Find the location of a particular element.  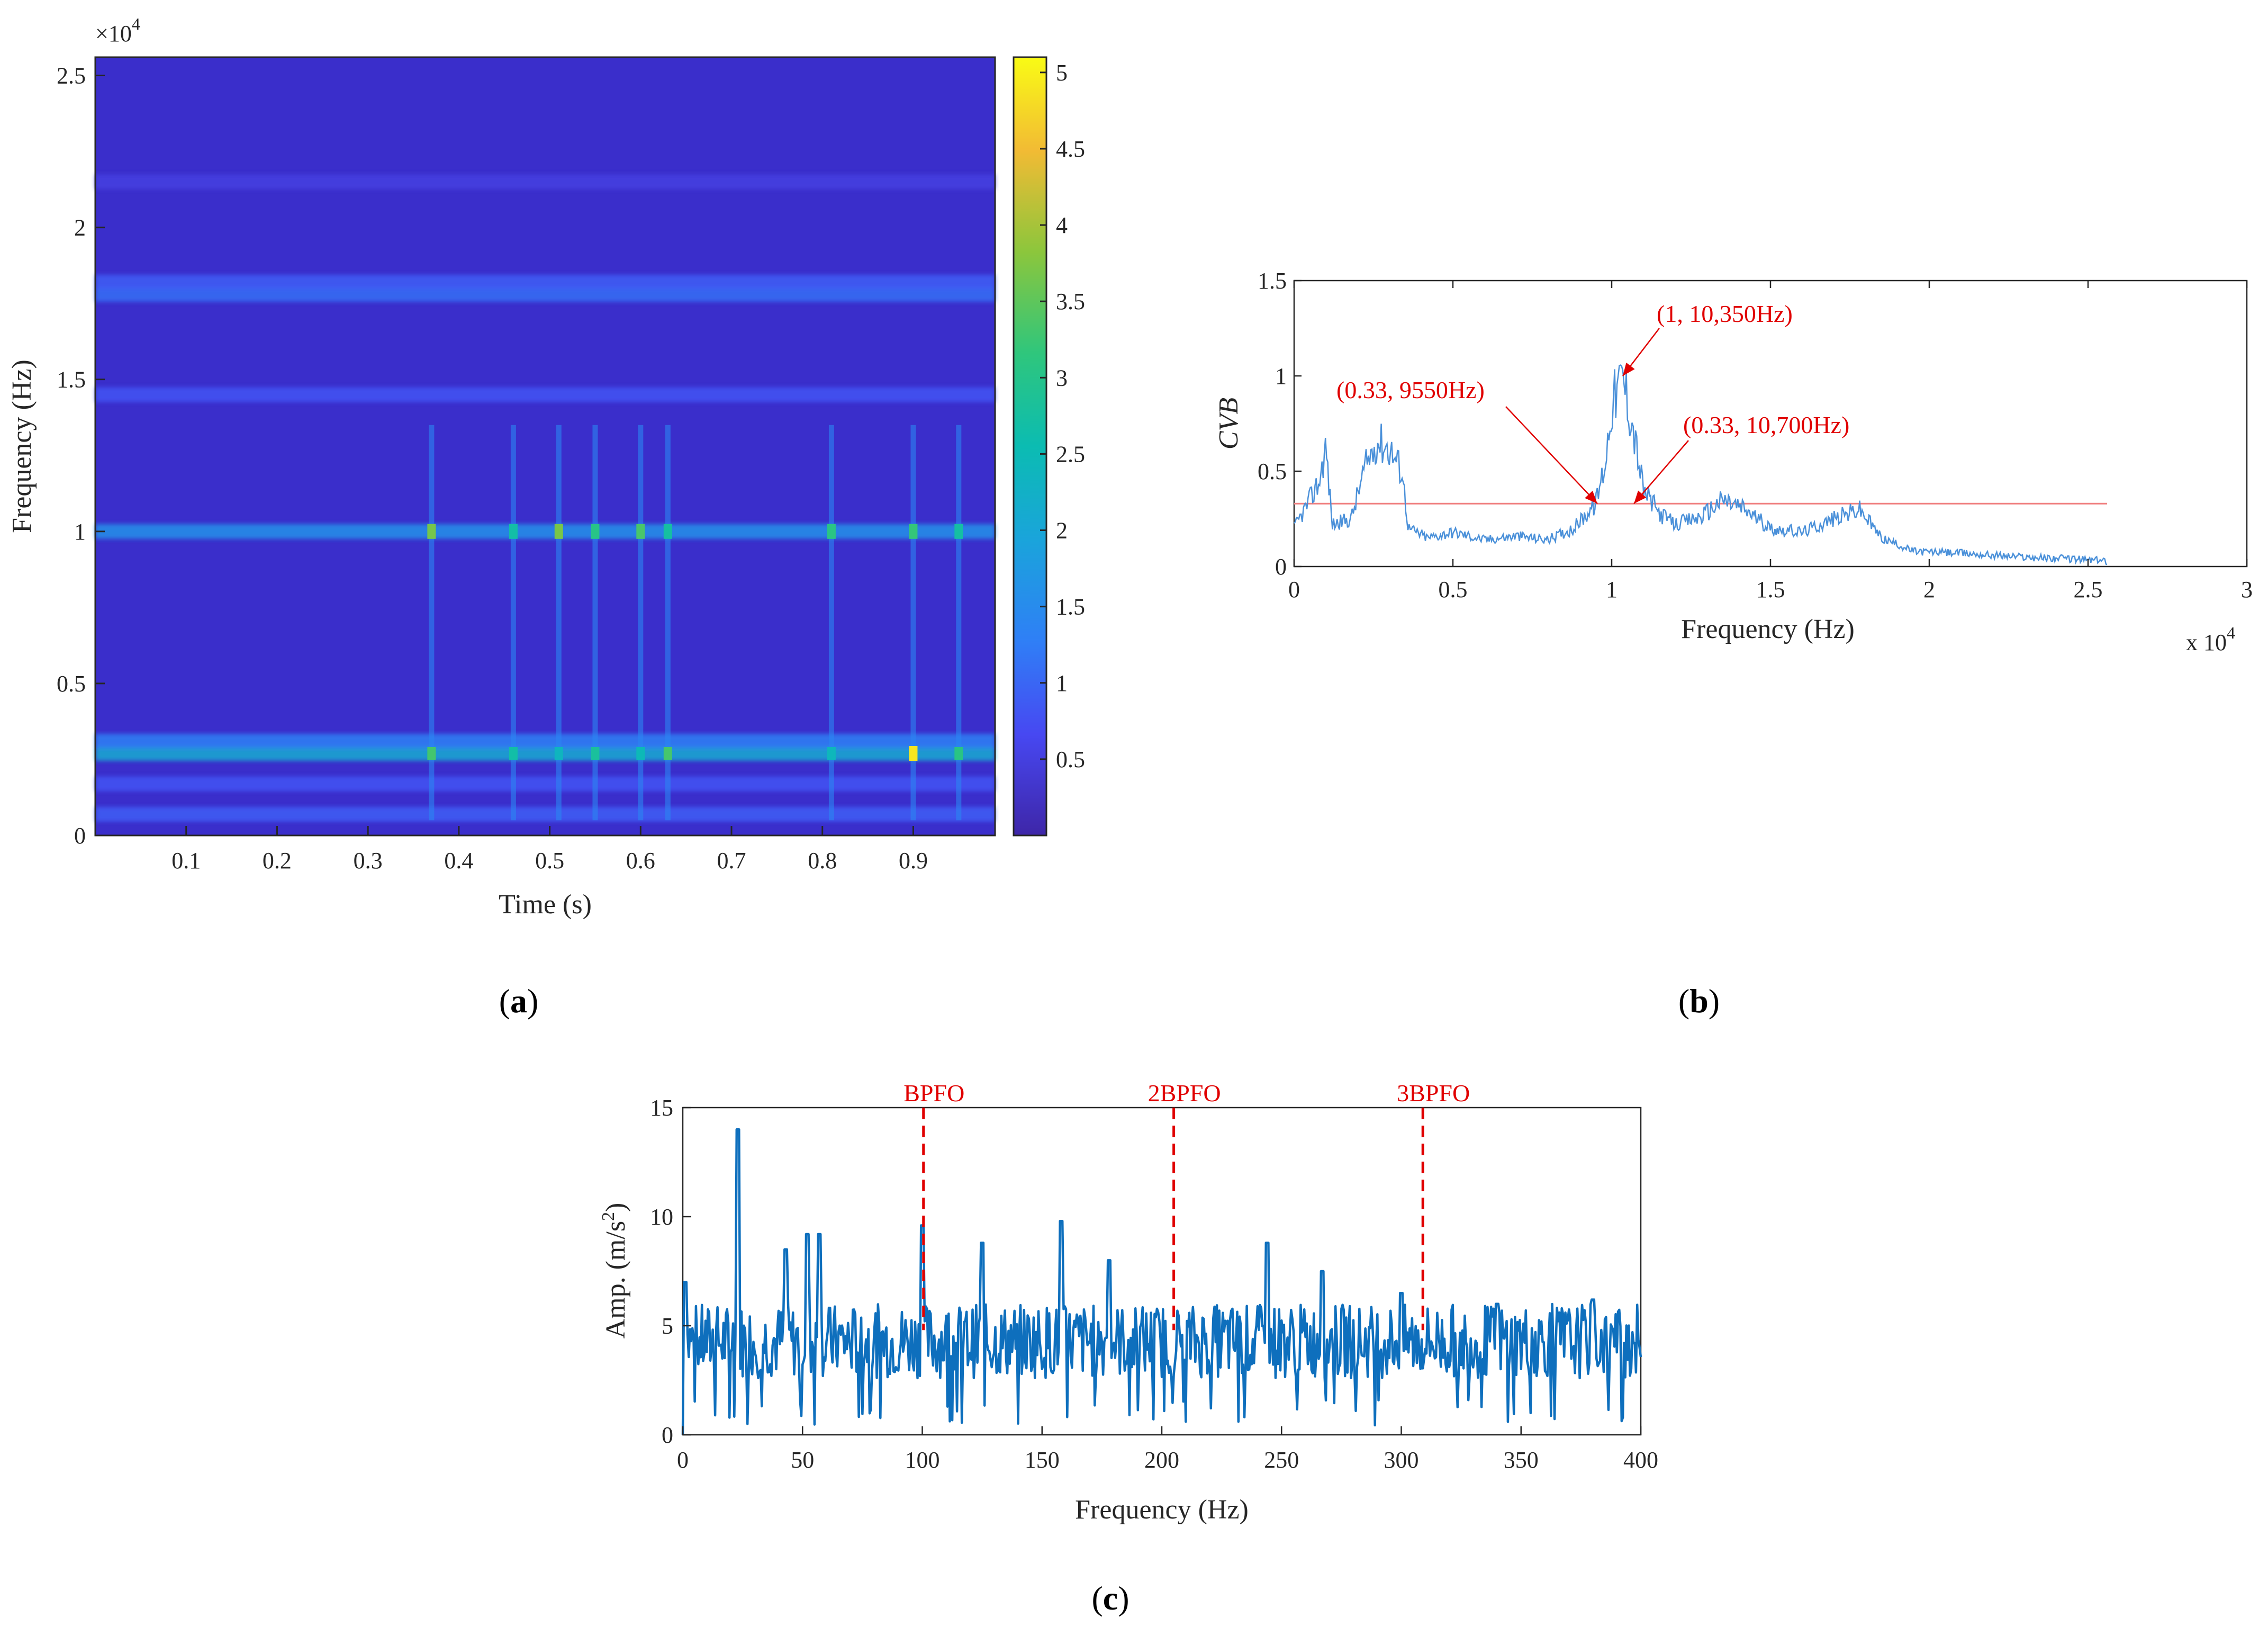

x-tick-label: 300 is located at coordinates (1401, 1460).